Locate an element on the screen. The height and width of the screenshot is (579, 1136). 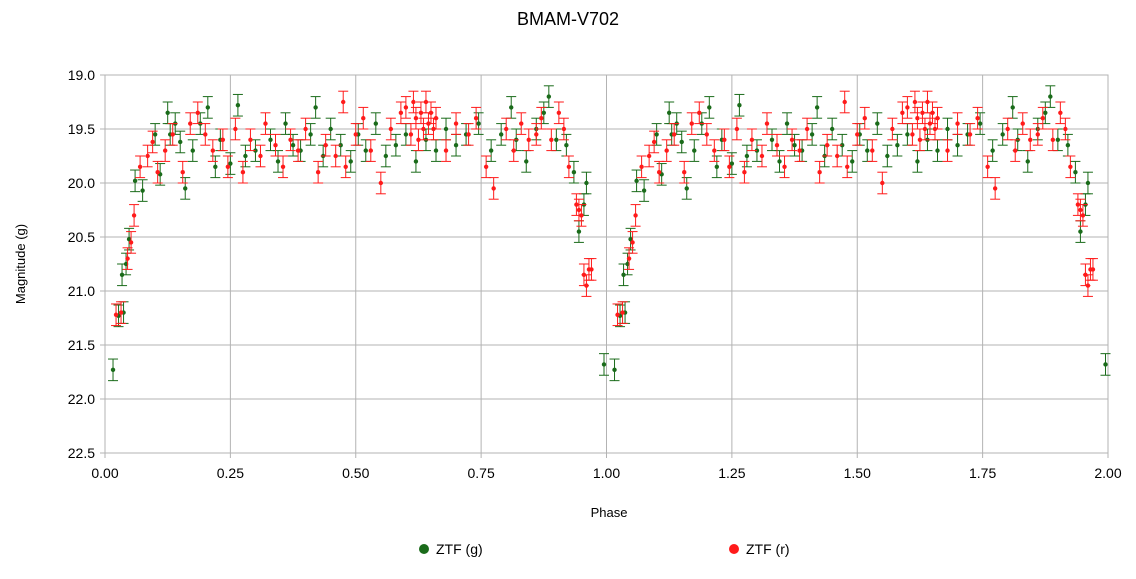
legend-label-r: ZTF (r) is located at coordinates (768, 549).